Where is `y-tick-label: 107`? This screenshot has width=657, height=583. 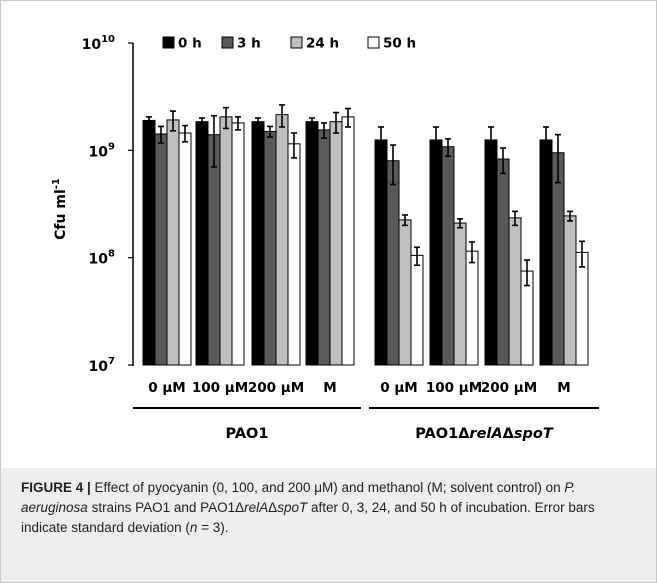
y-tick-label: 107 is located at coordinates (102, 365).